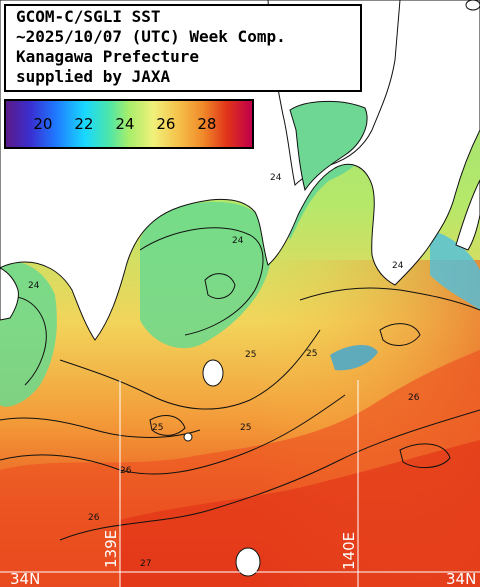 This screenshot has width=480, height=587. Describe the element at coordinates (166, 124) in the screenshot. I see `legend-tick: 26` at that location.